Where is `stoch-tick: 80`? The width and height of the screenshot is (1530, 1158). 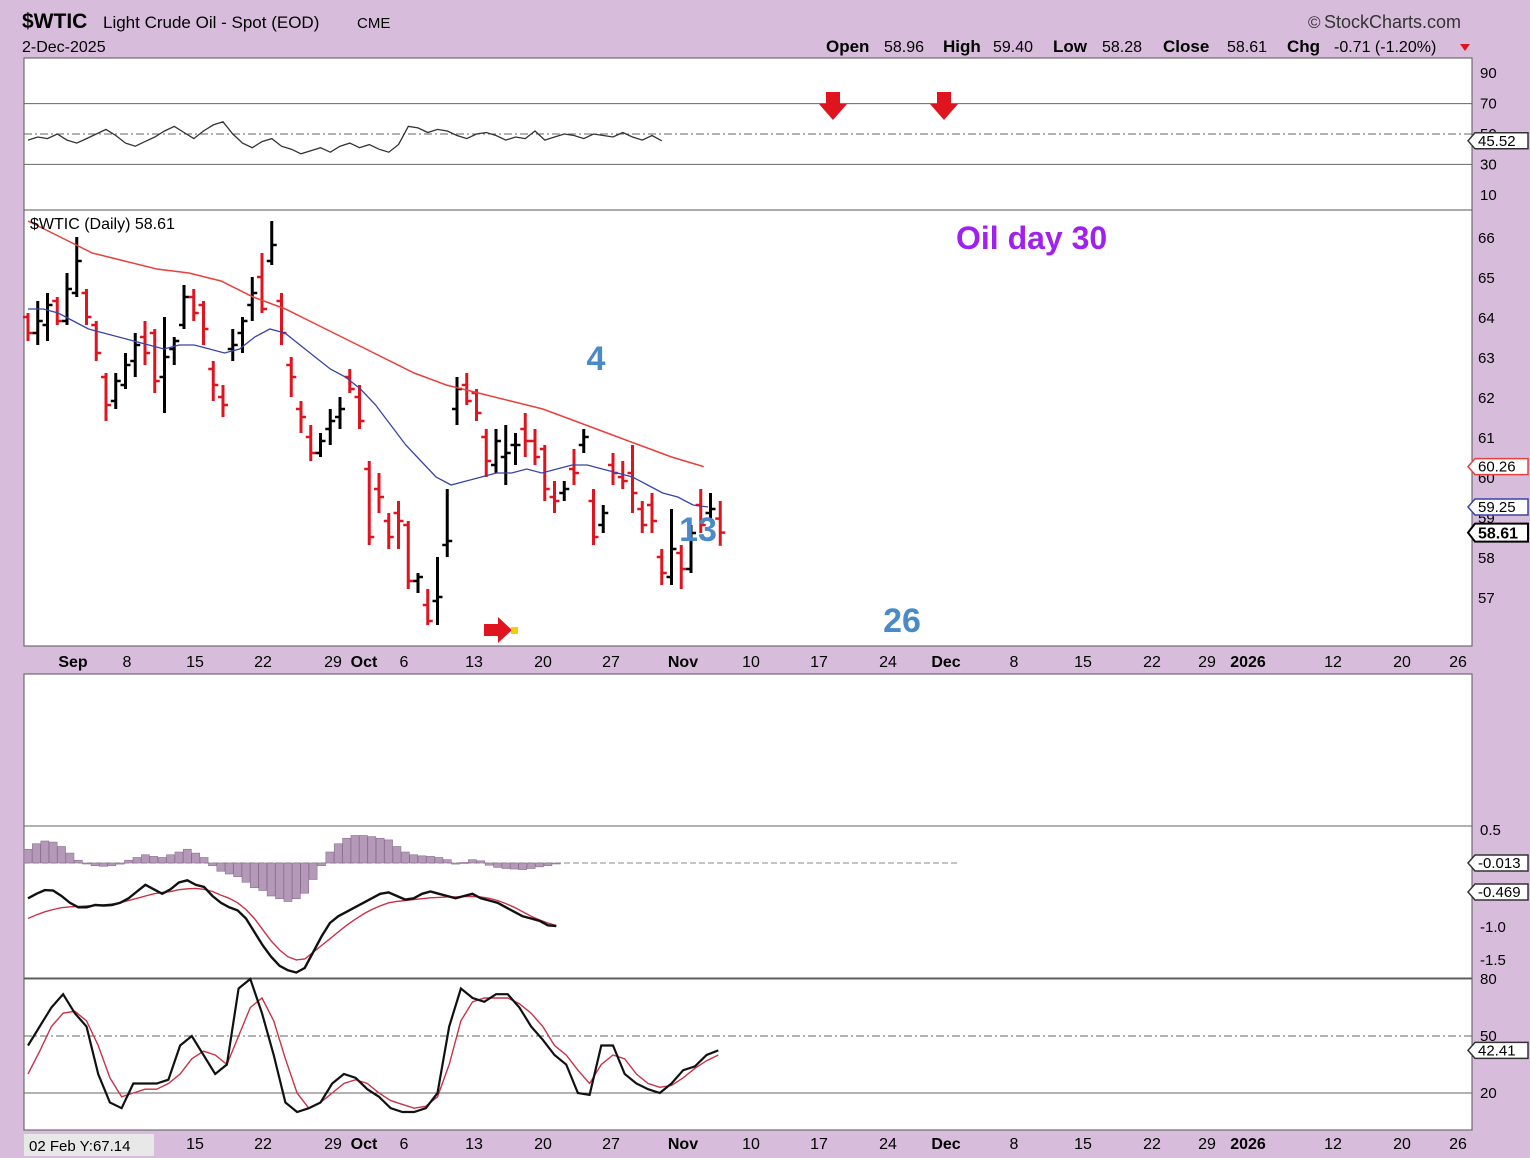 stoch-tick: 80 is located at coordinates (1488, 979).